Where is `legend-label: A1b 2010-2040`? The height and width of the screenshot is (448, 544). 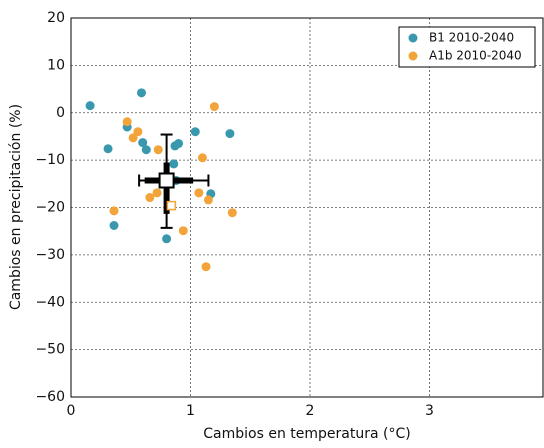
legend-label: A1b 2010-2040 is located at coordinates (475, 56).